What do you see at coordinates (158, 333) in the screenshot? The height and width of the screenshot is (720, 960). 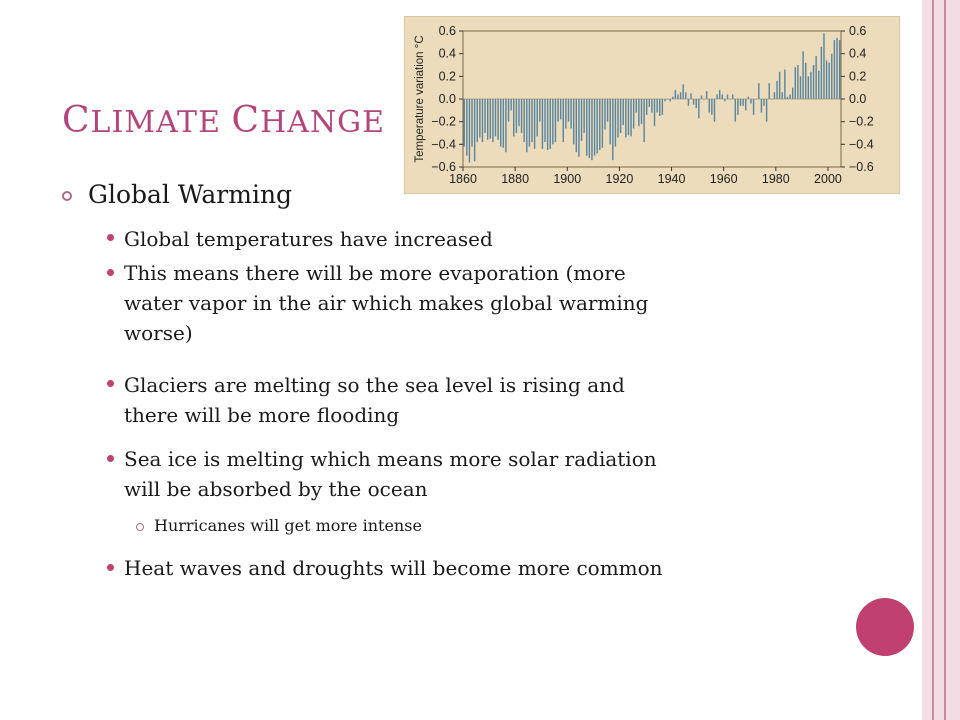 I see `bullet-line: worse)` at bounding box center [158, 333].